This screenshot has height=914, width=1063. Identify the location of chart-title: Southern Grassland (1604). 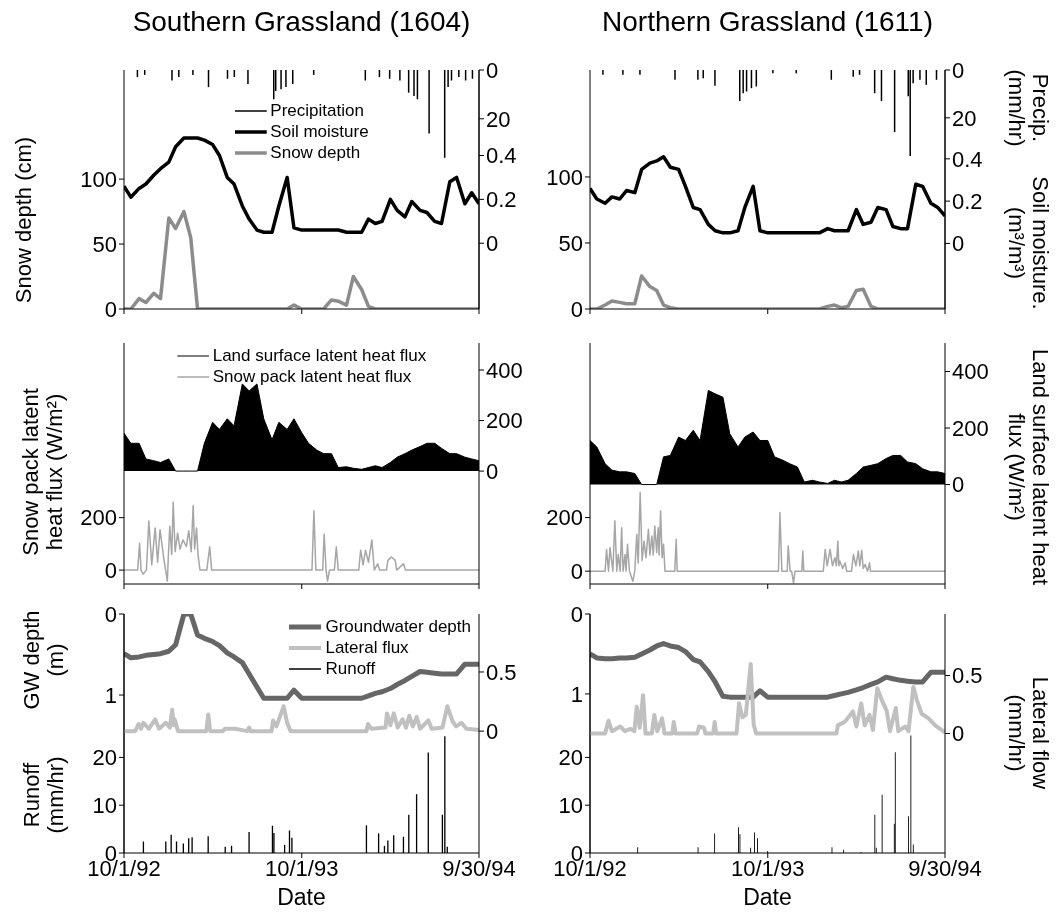
(301, 22).